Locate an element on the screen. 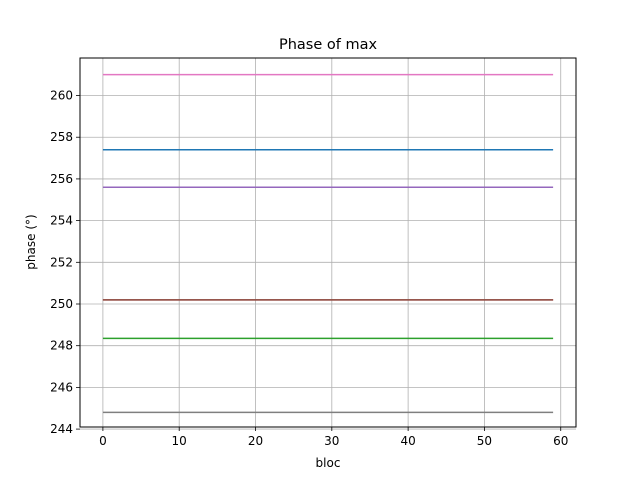  x-tick-label: 60 is located at coordinates (560, 441).